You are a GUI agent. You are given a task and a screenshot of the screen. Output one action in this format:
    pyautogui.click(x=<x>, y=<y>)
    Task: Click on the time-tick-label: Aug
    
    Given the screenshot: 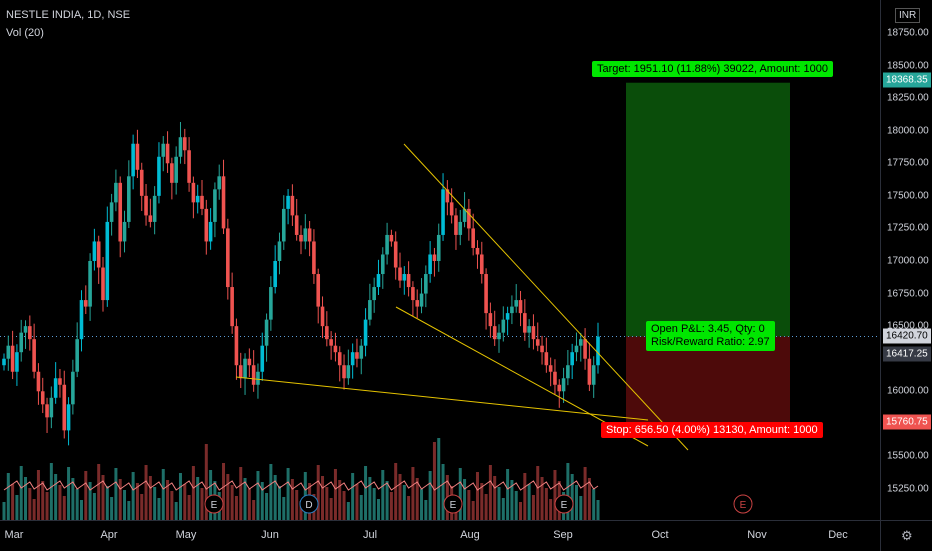 What is the action you would take?
    pyautogui.click(x=470, y=535)
    